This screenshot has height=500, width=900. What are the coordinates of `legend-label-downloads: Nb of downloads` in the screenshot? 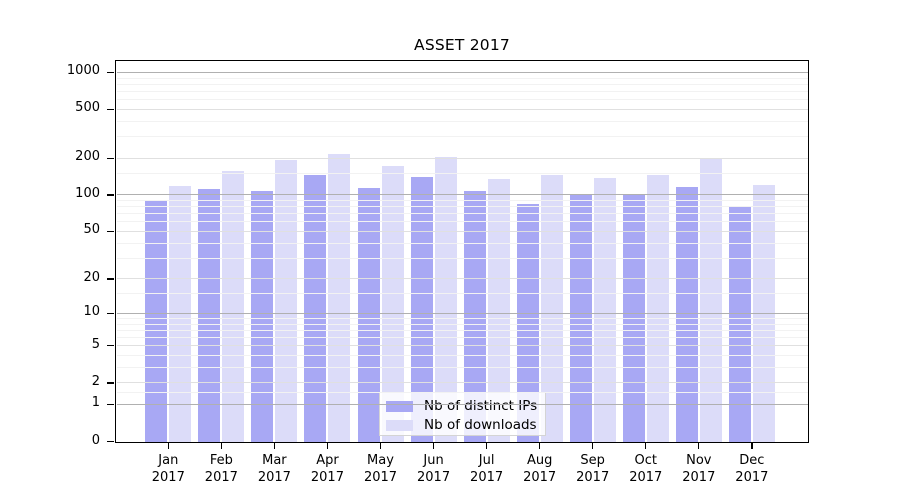 It's located at (480, 425).